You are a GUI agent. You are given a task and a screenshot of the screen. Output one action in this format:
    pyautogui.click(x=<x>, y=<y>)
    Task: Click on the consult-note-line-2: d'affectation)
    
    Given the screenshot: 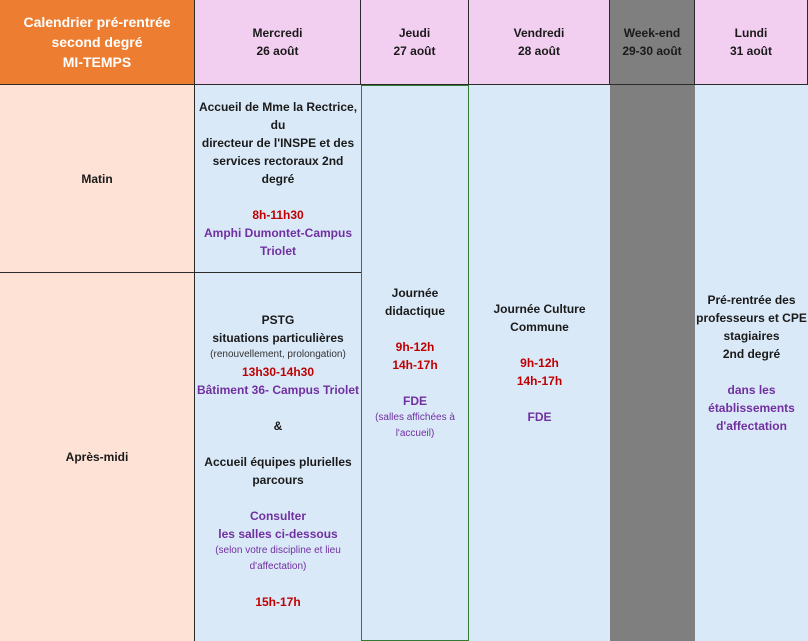 What is the action you would take?
    pyautogui.click(x=278, y=566)
    